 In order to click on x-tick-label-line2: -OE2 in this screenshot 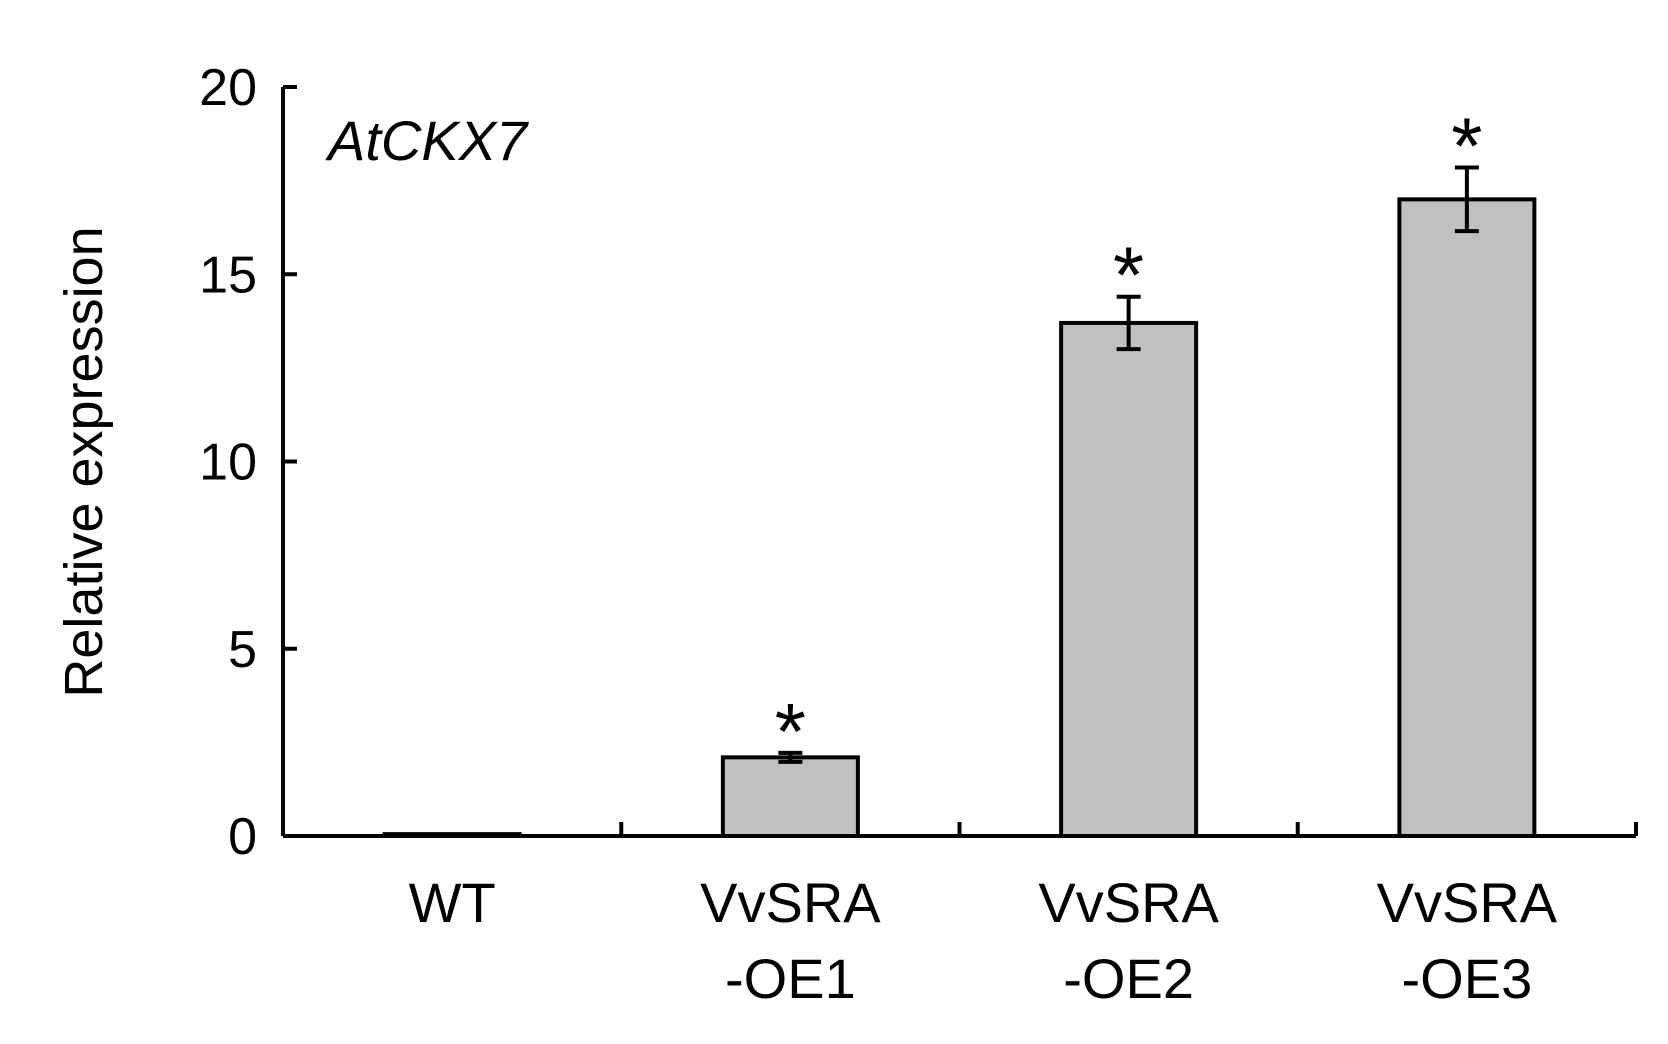, I will do `click(1128, 978)`.